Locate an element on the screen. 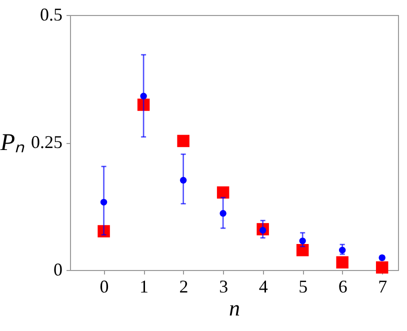  x-axis-title: n is located at coordinates (234, 308).